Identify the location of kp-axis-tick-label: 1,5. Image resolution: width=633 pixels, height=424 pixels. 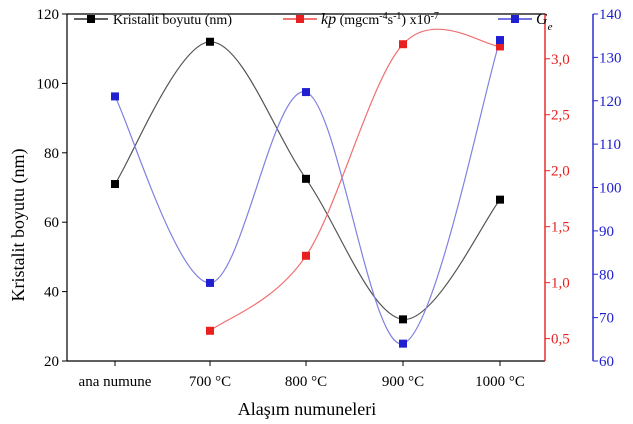
(560, 228).